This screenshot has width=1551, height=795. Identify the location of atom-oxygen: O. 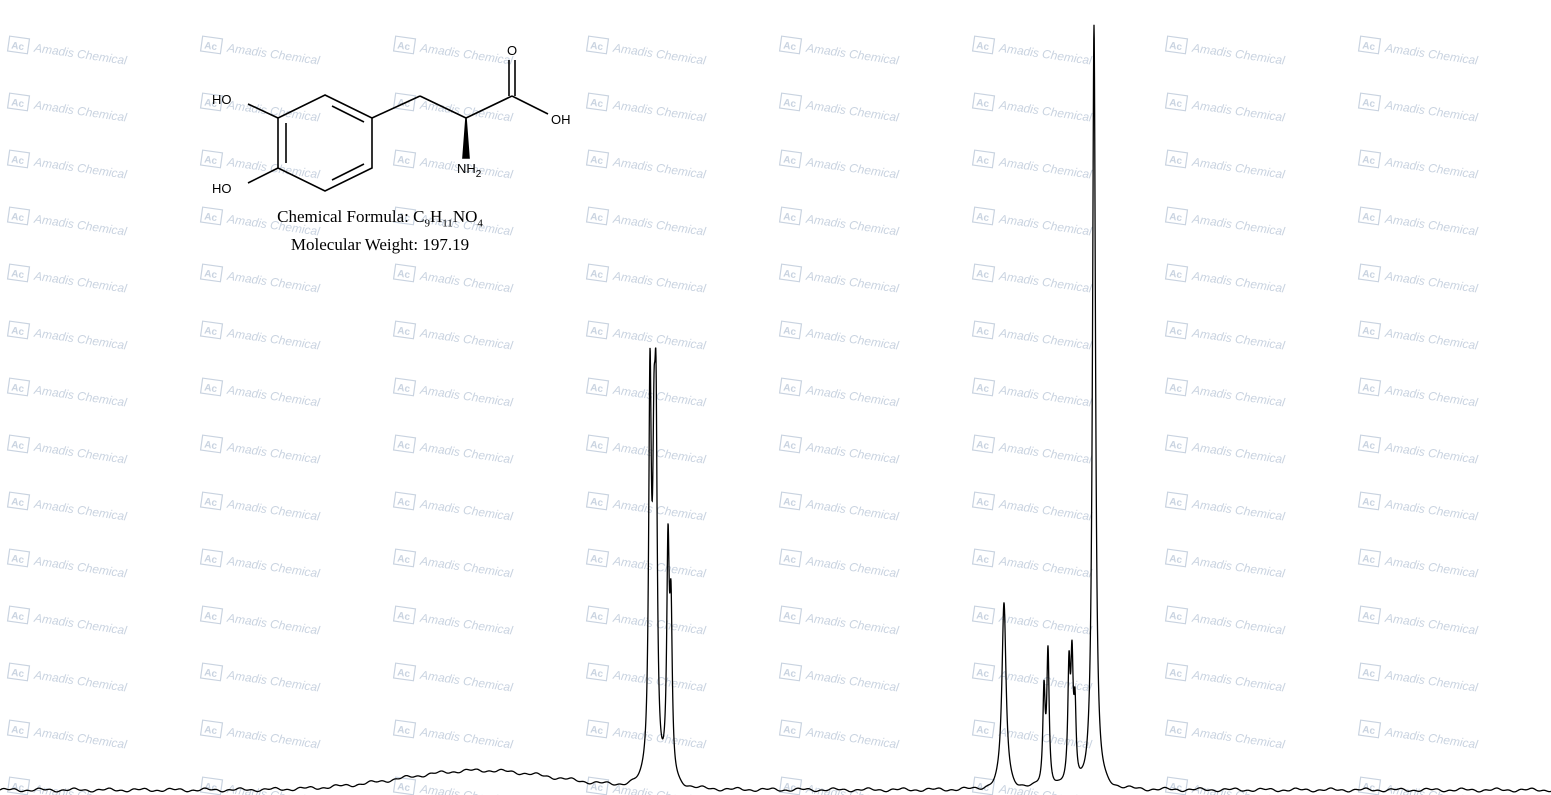
(512, 50).